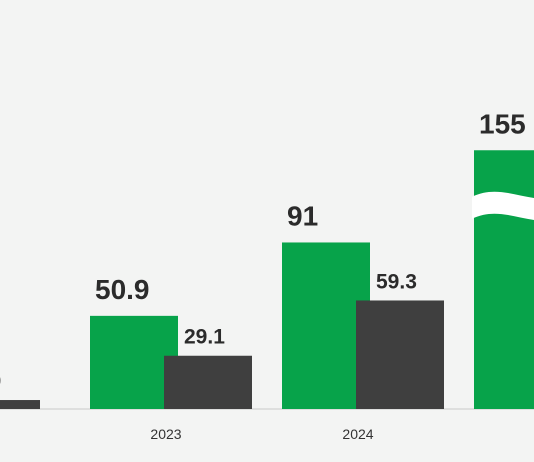  What do you see at coordinates (502, 123) in the screenshot?
I see `data-label-green-202: 155` at bounding box center [502, 123].